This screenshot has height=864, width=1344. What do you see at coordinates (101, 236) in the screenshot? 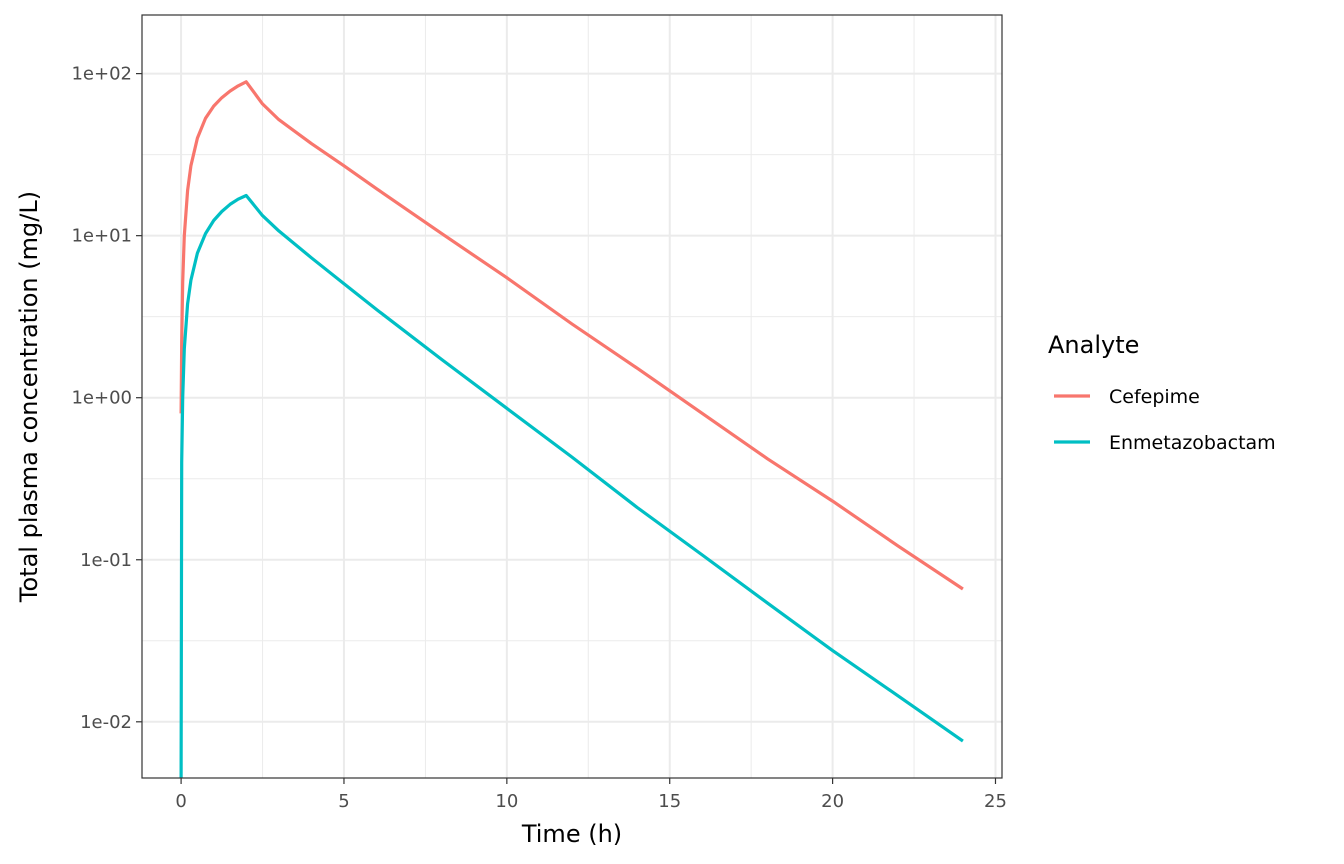
I see `y-tick-label: 1e+01` at bounding box center [101, 236].